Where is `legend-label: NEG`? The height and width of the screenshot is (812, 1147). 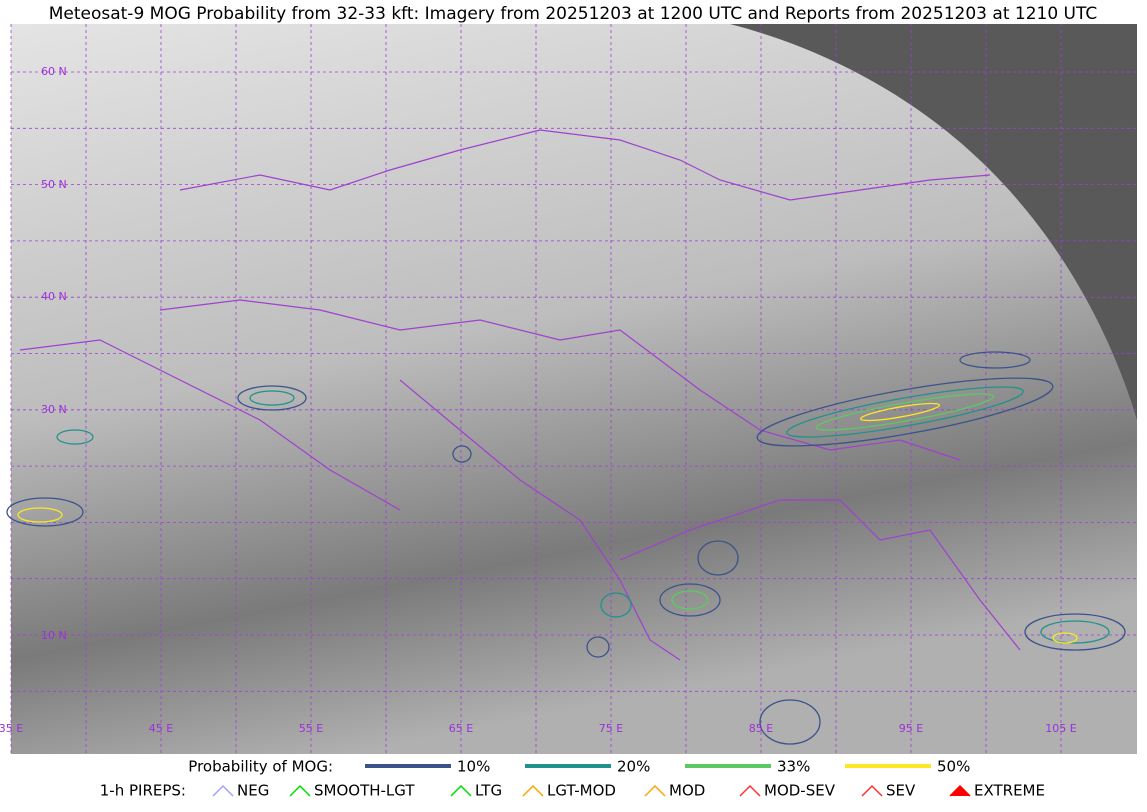 legend-label: NEG is located at coordinates (253, 791).